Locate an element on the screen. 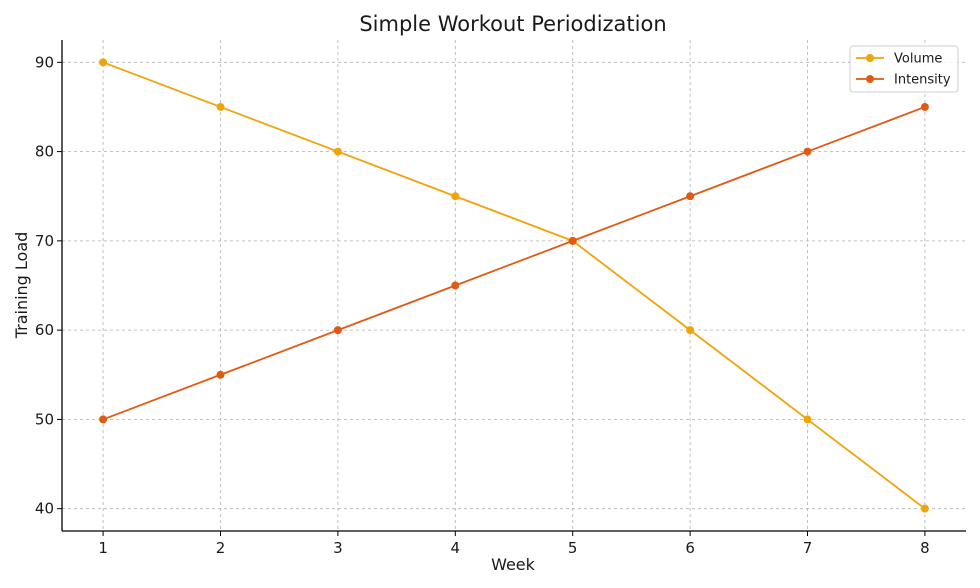 This screenshot has height=588, width=980. legend-label-volume: Volume is located at coordinates (918, 59).